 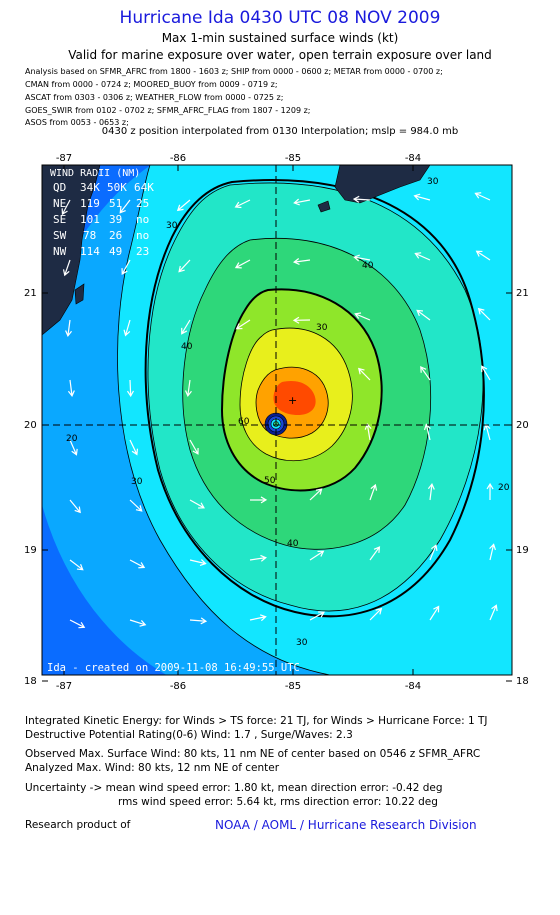 What do you see at coordinates (59, 219) in the screenshot?
I see `wind-radii-cell: SE` at bounding box center [59, 219].